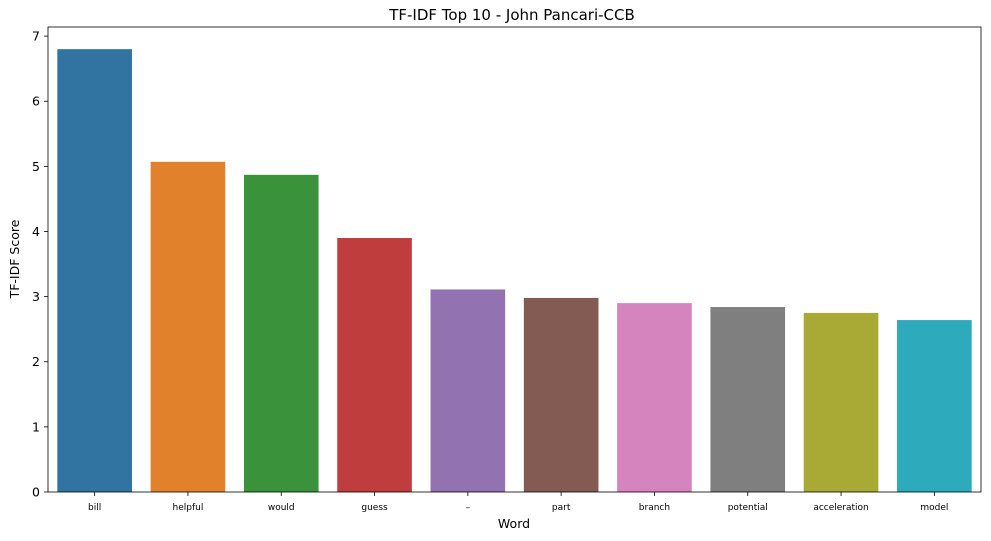 This screenshot has height=541, width=991. Describe the element at coordinates (36, 231) in the screenshot. I see `y-tick-label-4: 4` at that location.